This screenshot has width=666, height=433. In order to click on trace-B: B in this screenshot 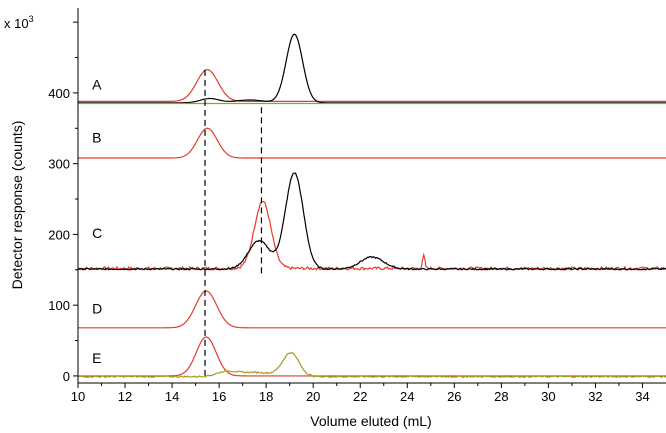, I will do `click(372, 143)`.